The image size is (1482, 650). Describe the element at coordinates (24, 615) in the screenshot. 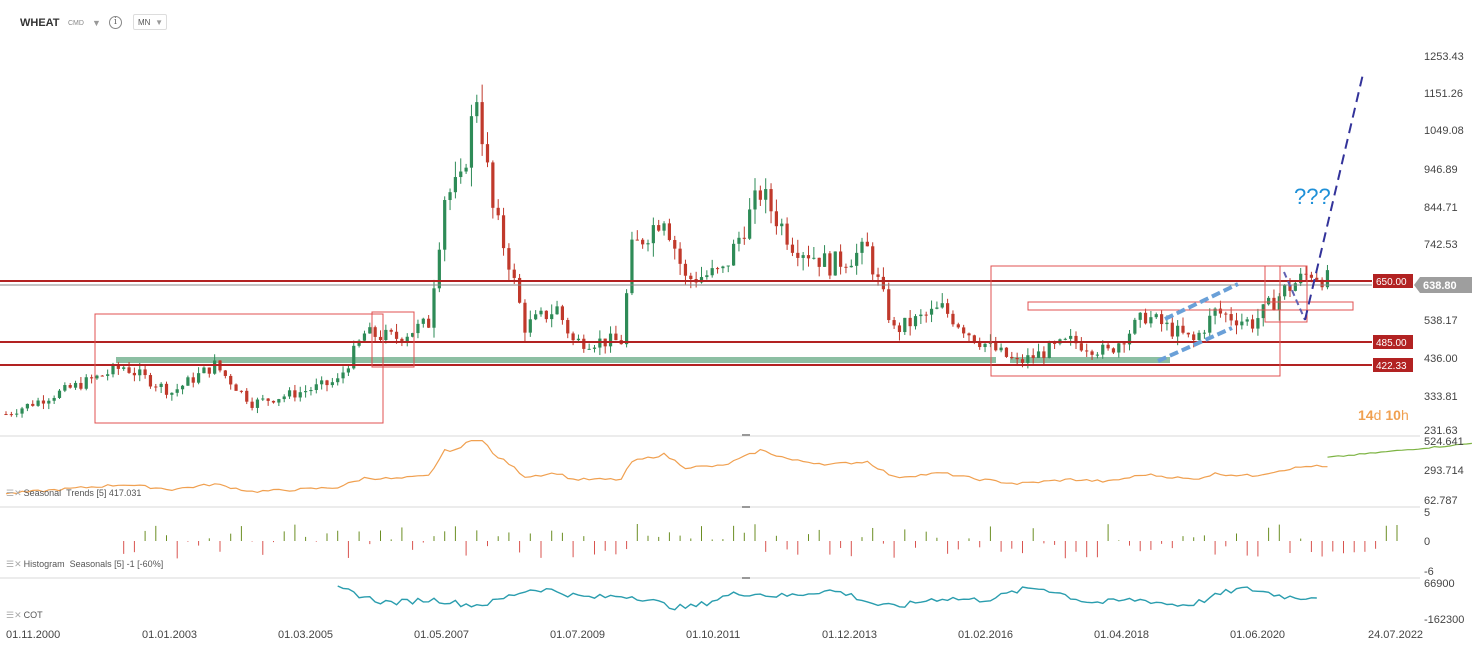

I see `cot-panel-label: ☰✕ COT` at that location.